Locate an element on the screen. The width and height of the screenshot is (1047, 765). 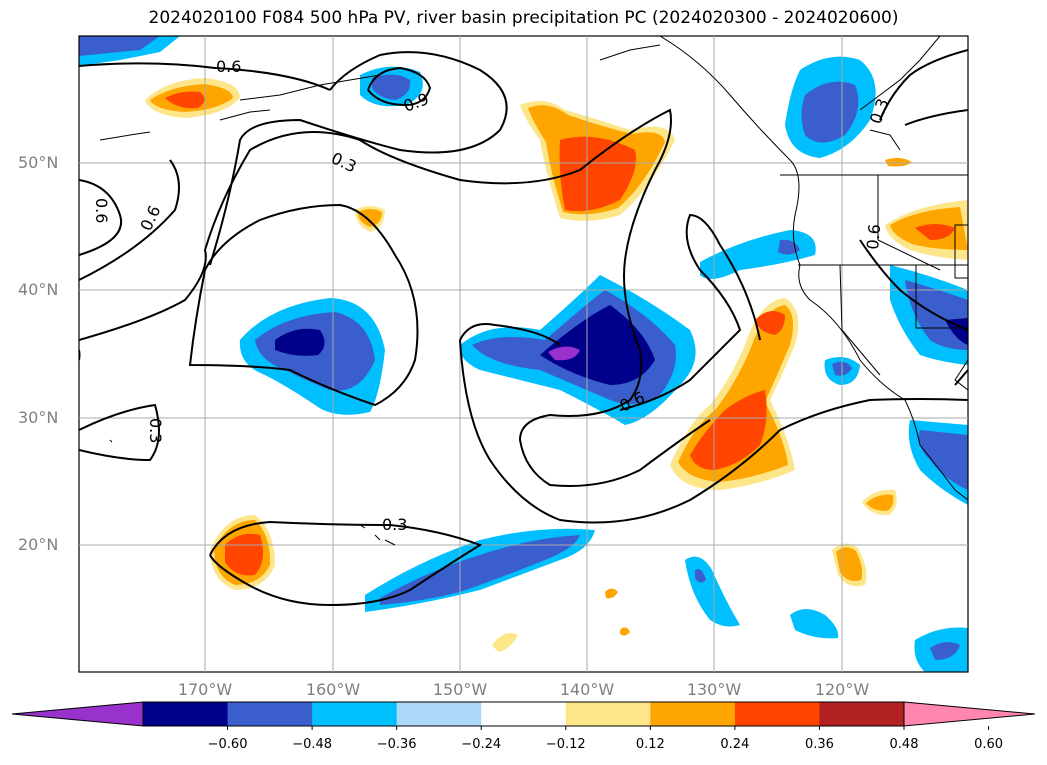
colorbar-extend-high is located at coordinates (969, 714).